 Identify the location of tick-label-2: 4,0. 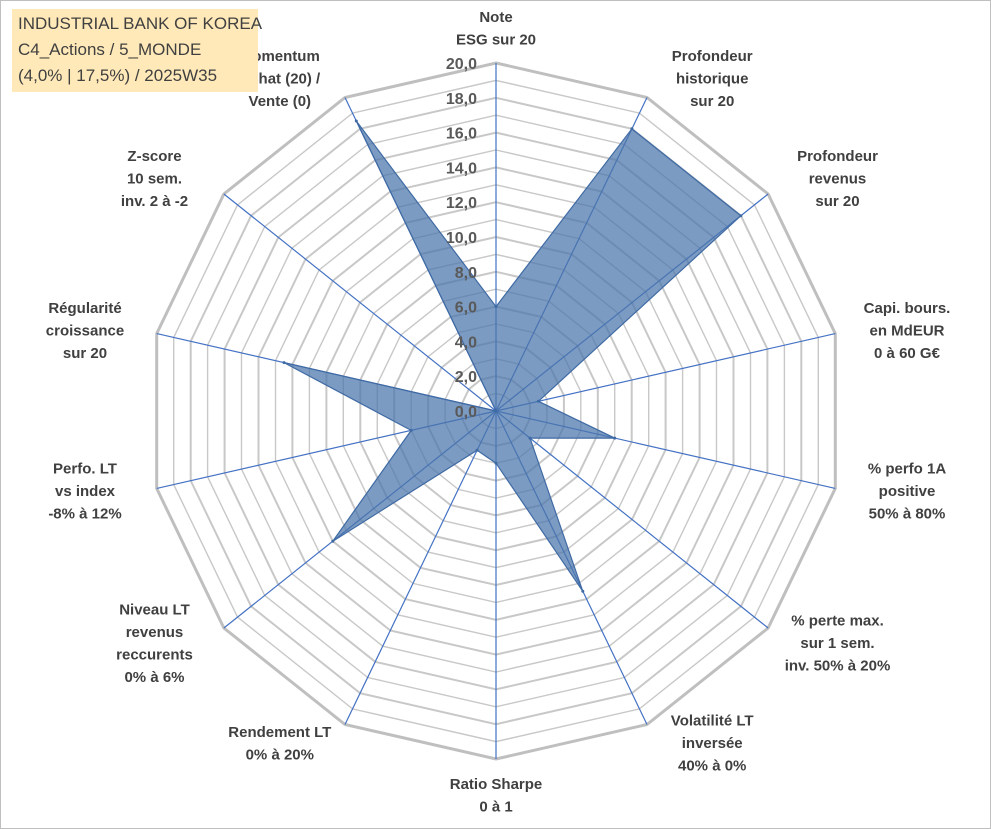
(466, 342).